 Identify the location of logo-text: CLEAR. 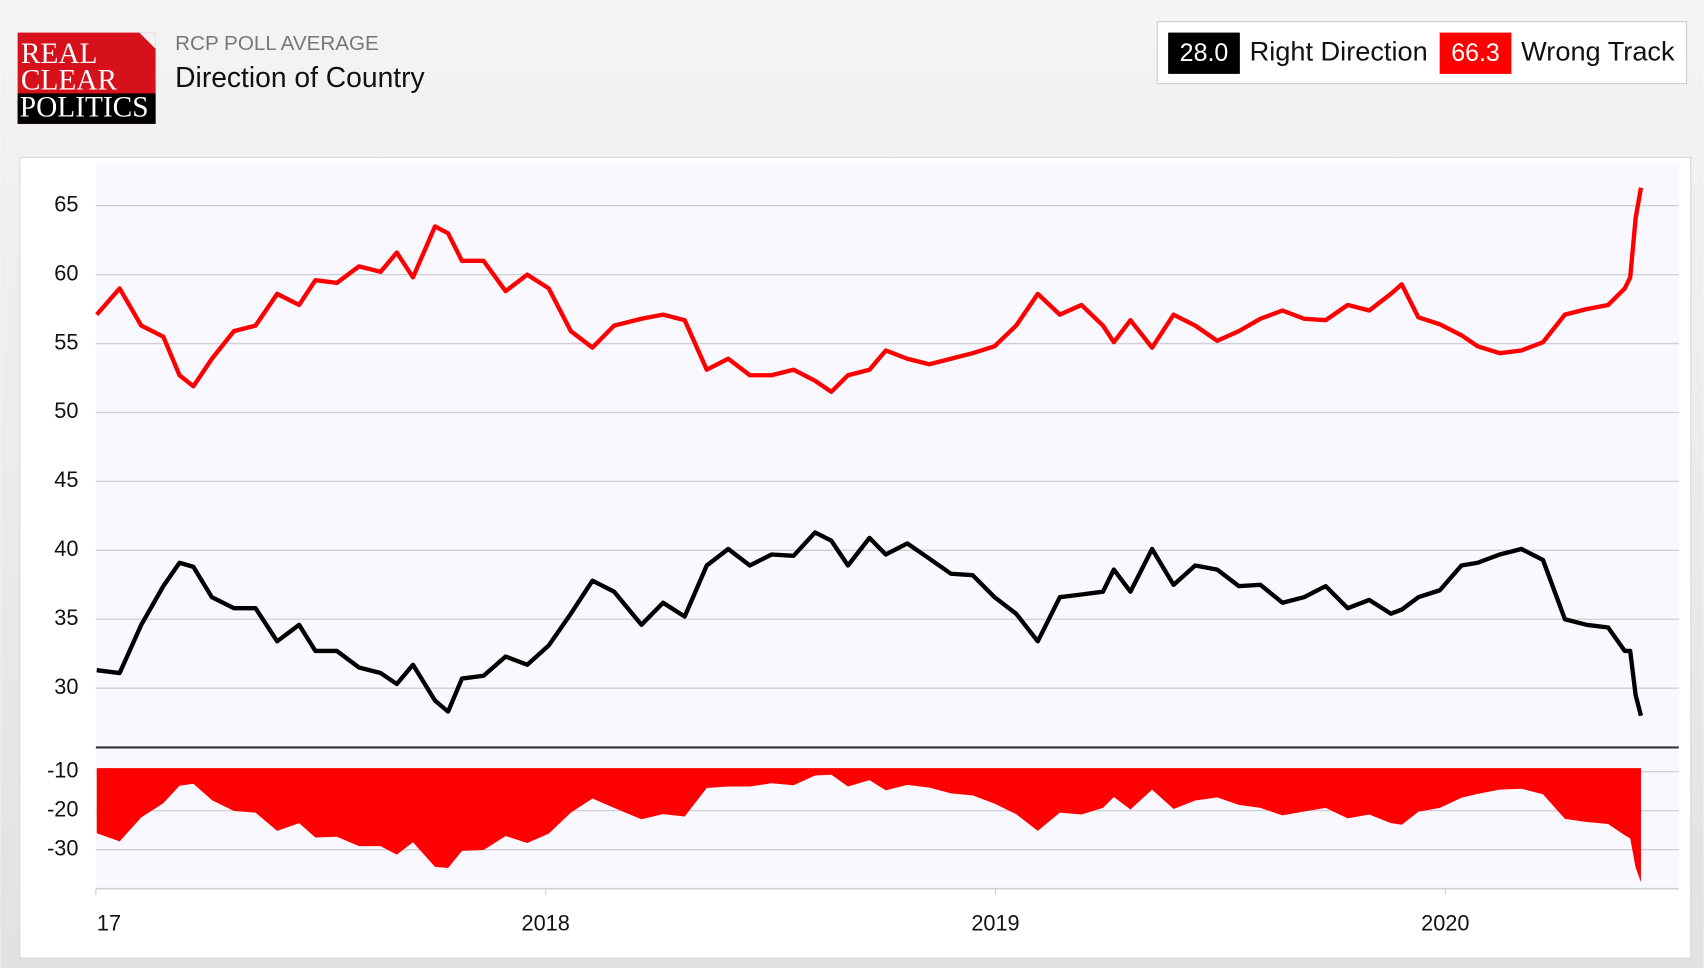
(69, 80).